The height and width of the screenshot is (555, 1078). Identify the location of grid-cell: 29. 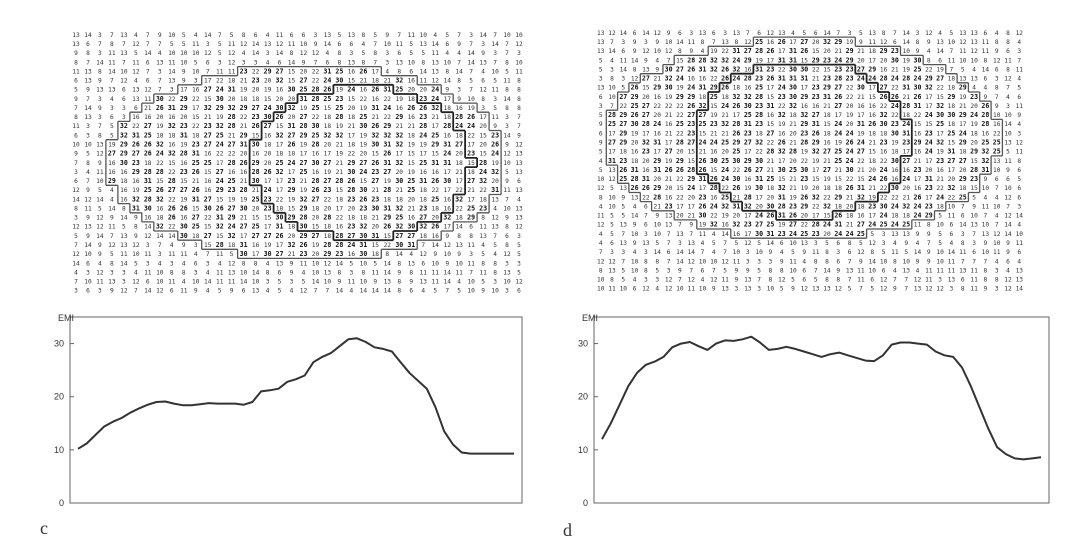
(804, 97).